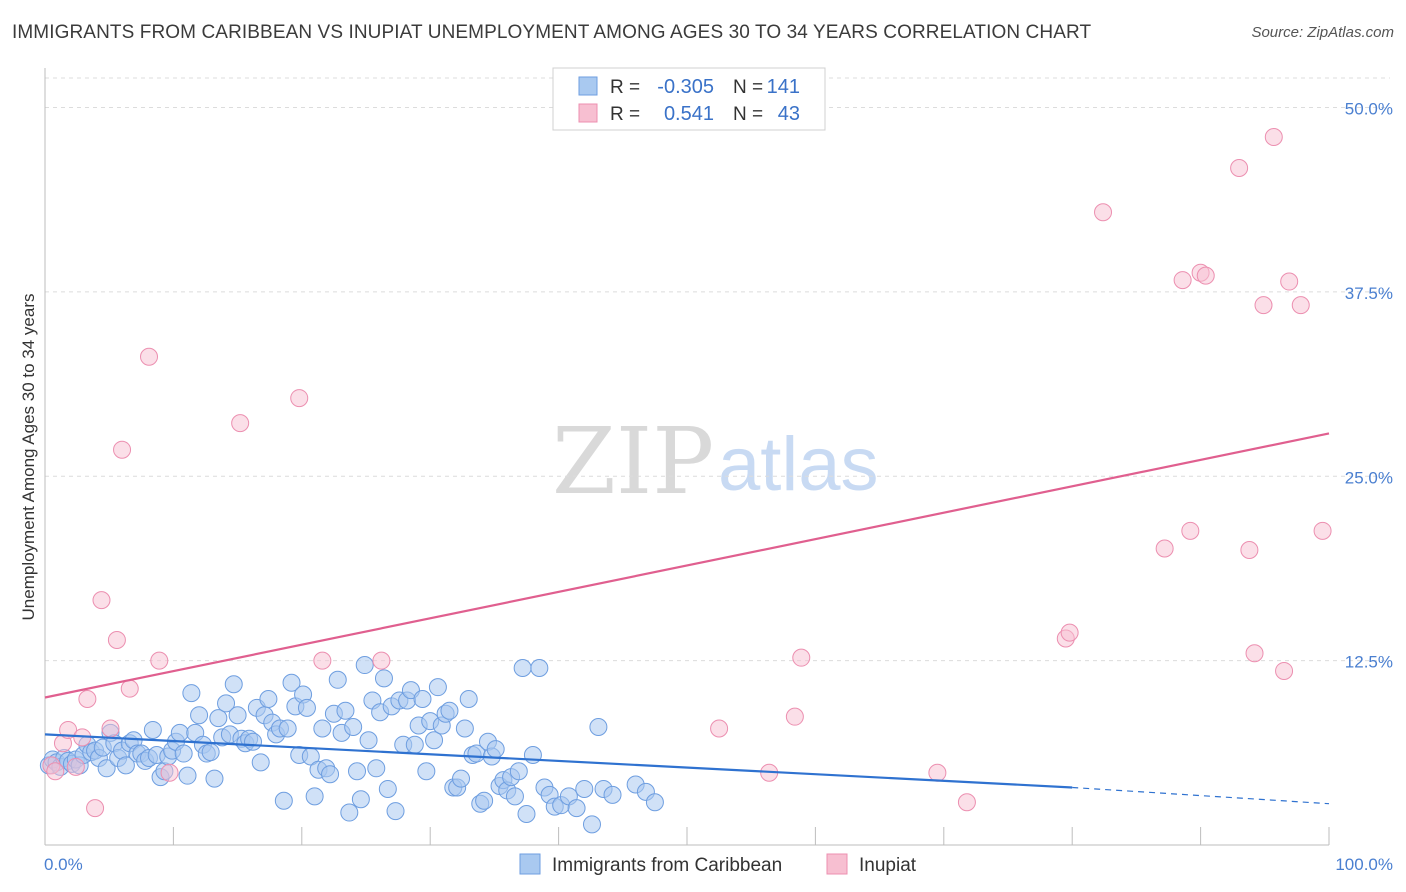  Describe the element at coordinates (588, 113) in the screenshot. I see `legend-swatch-inupiat` at that location.